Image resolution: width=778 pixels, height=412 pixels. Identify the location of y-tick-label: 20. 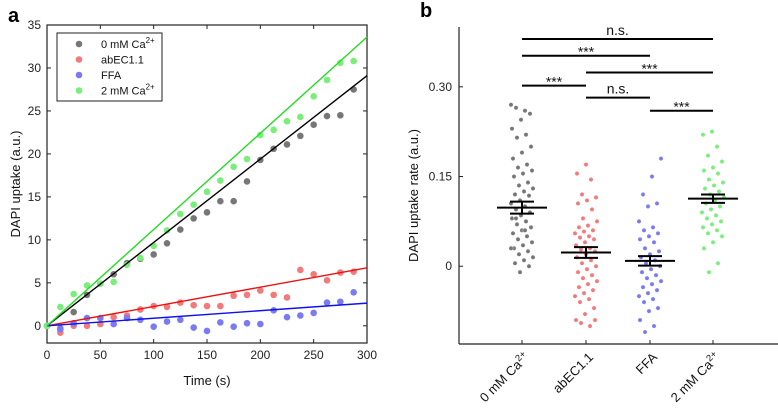
(35, 154).